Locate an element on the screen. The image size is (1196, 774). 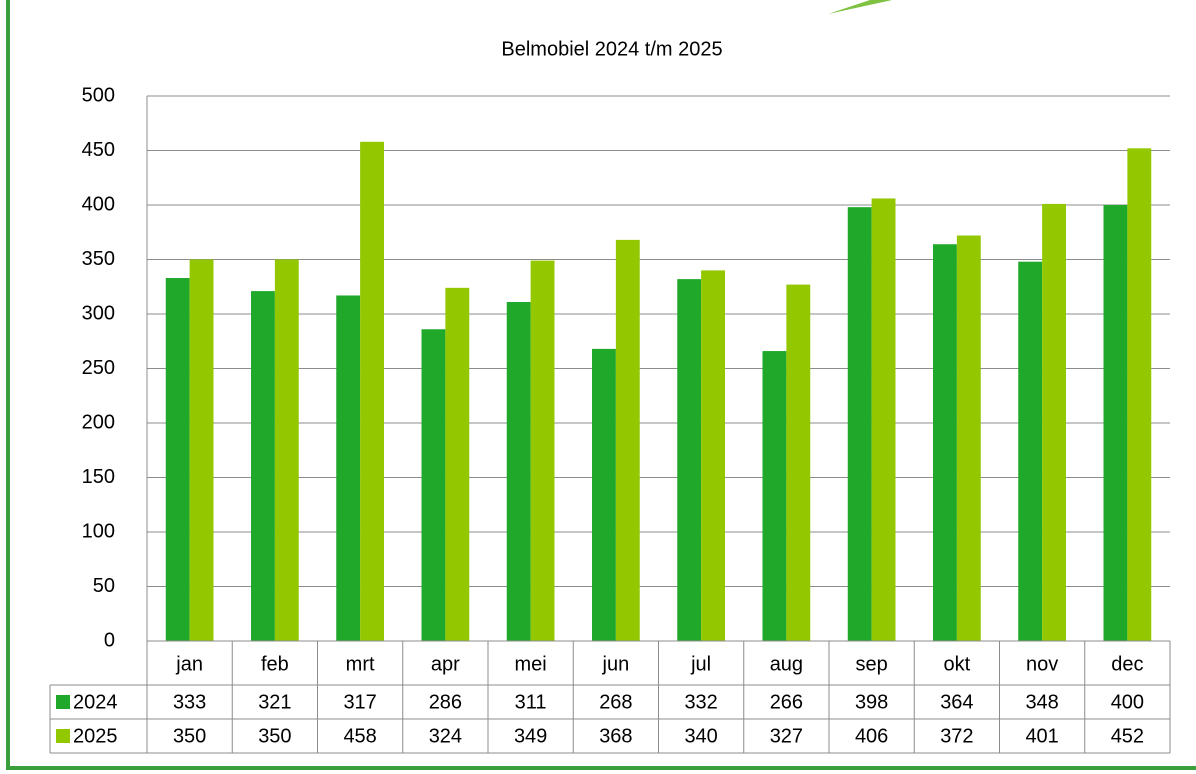
x-tick-label: nov is located at coordinates (1042, 664).